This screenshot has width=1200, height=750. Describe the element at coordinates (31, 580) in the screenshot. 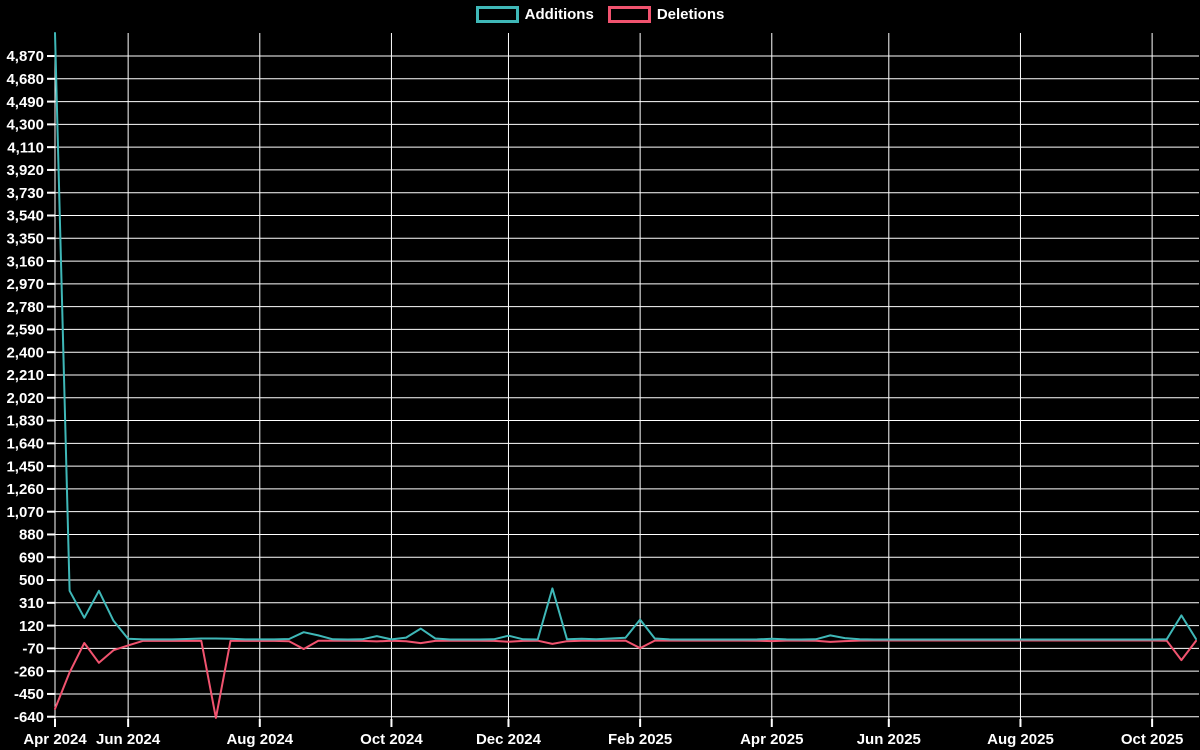

I see `y-tick-label: 500` at that location.